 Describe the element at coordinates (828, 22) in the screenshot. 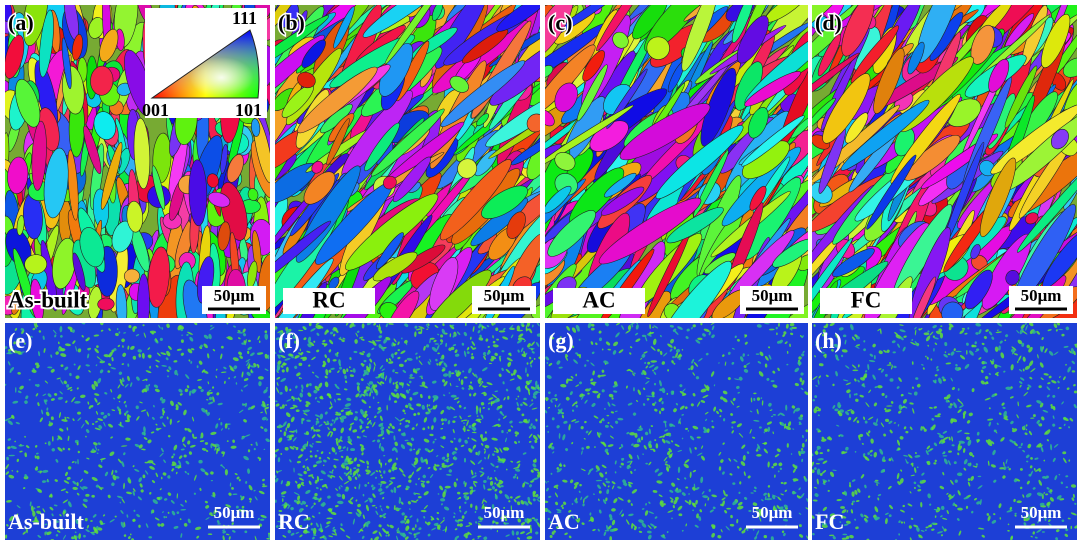

I see `panel-label: (d)` at that location.